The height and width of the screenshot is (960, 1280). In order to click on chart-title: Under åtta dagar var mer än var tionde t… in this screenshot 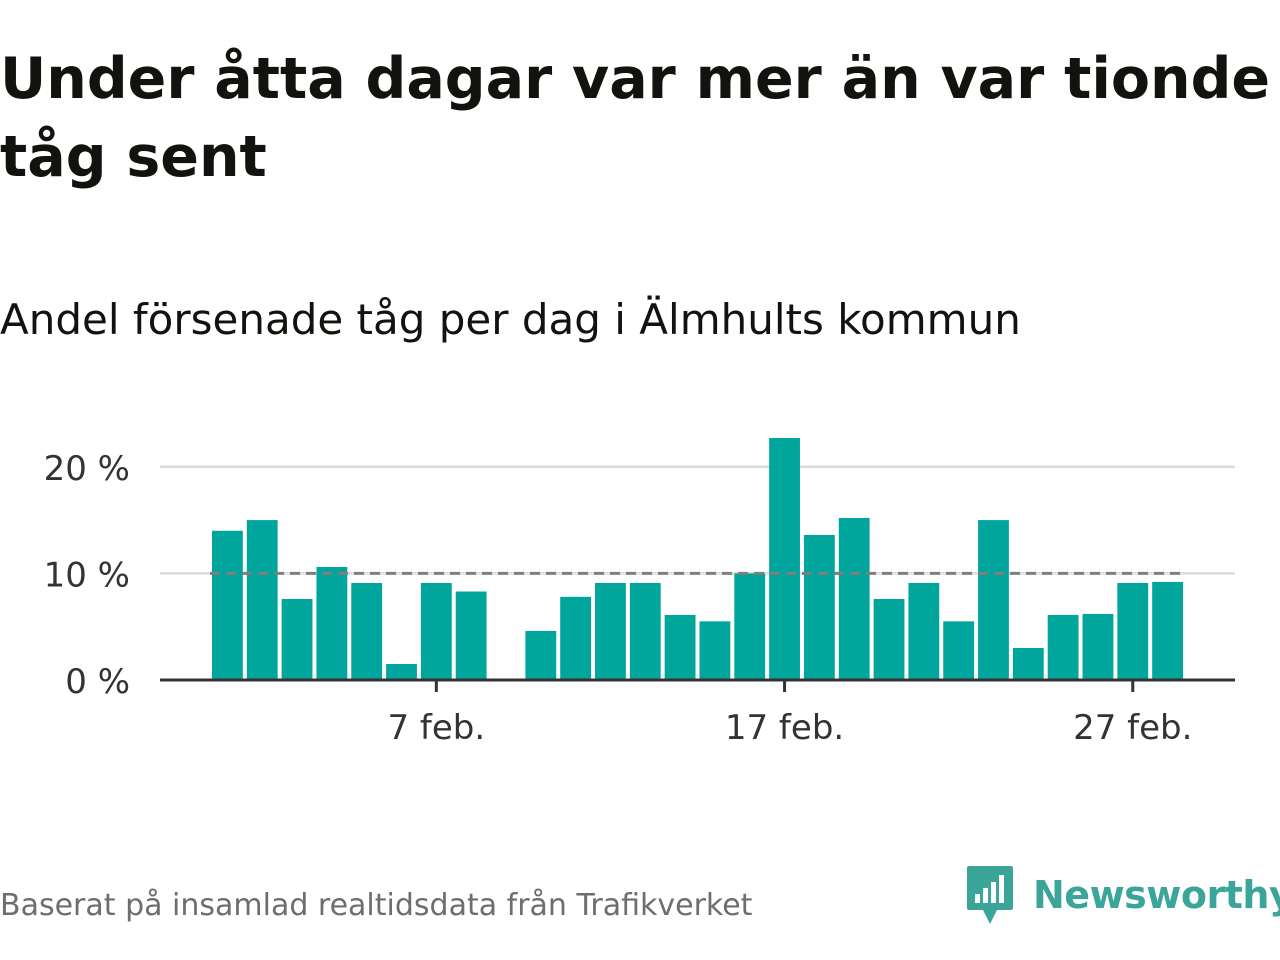, I will do `click(635, 118)`.